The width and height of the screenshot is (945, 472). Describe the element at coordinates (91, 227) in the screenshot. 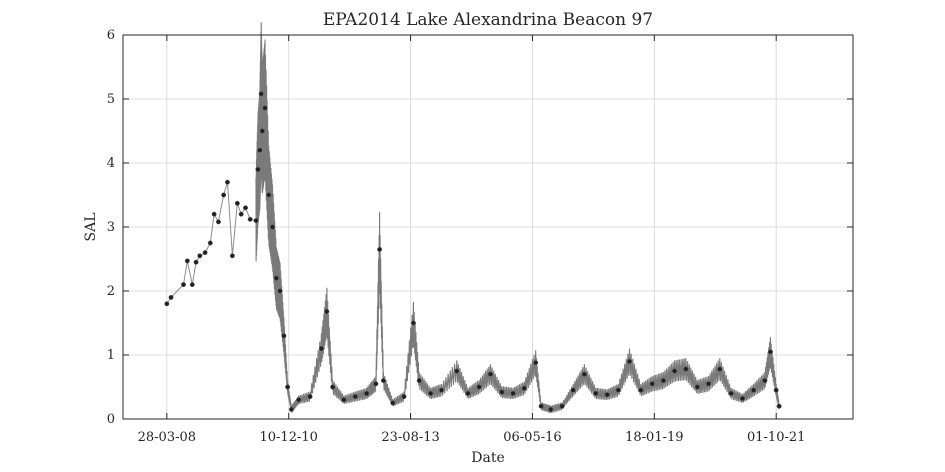

I see `y-axis-label: SAL` at that location.